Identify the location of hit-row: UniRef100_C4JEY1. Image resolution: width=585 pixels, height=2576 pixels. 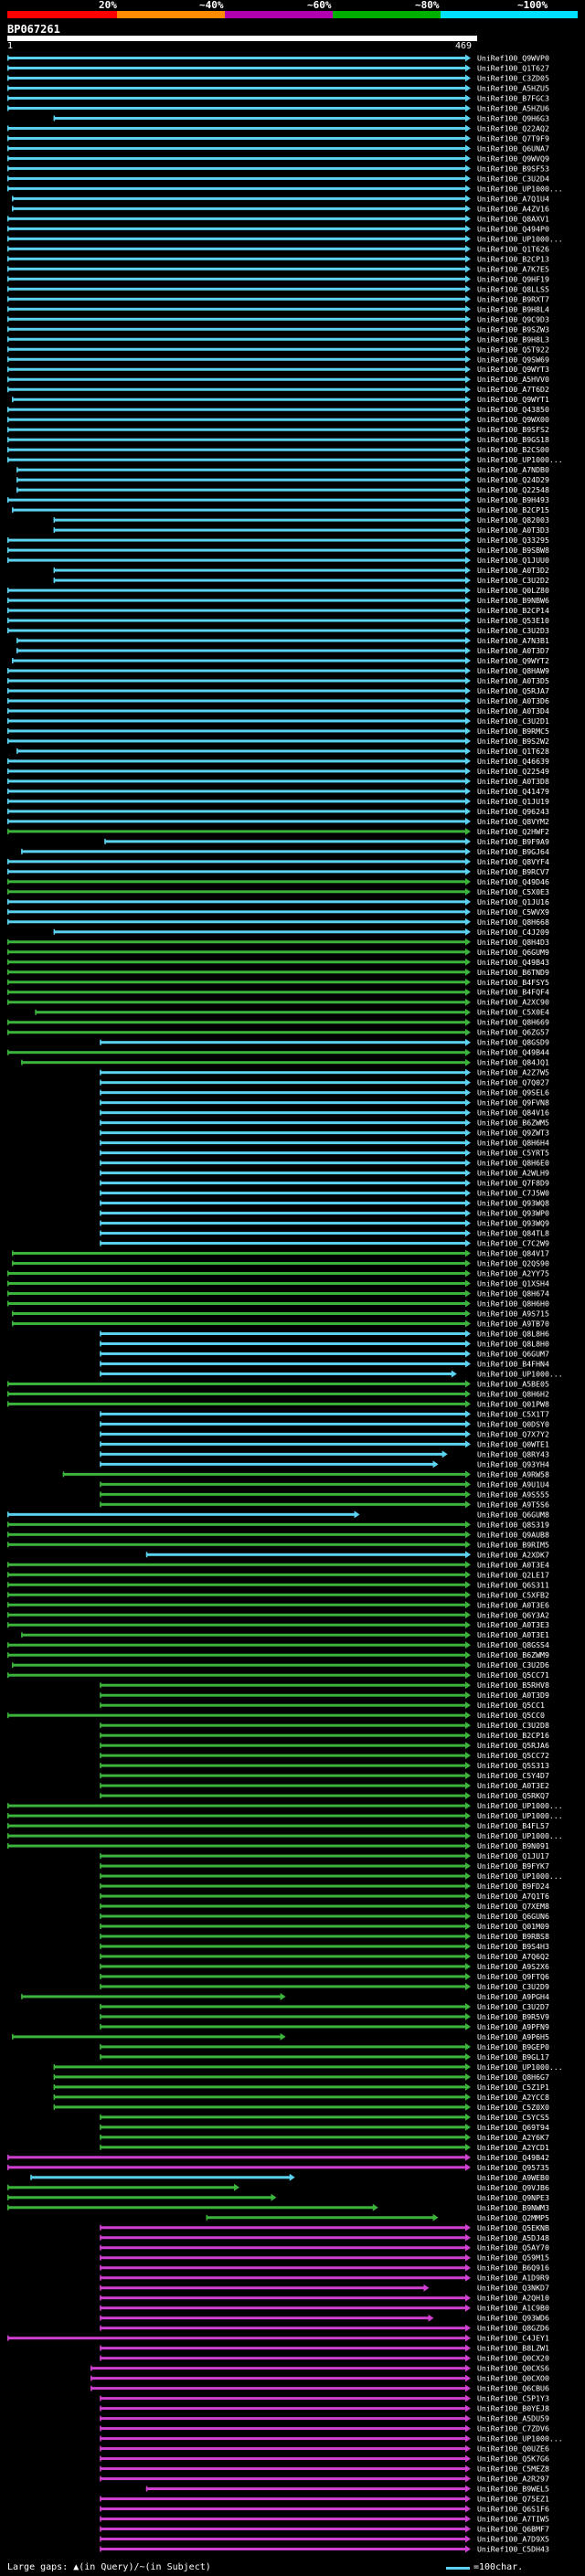
(278, 2338).